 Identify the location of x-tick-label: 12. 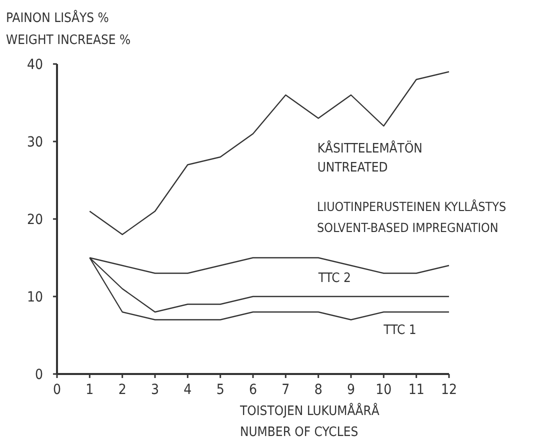
(449, 390).